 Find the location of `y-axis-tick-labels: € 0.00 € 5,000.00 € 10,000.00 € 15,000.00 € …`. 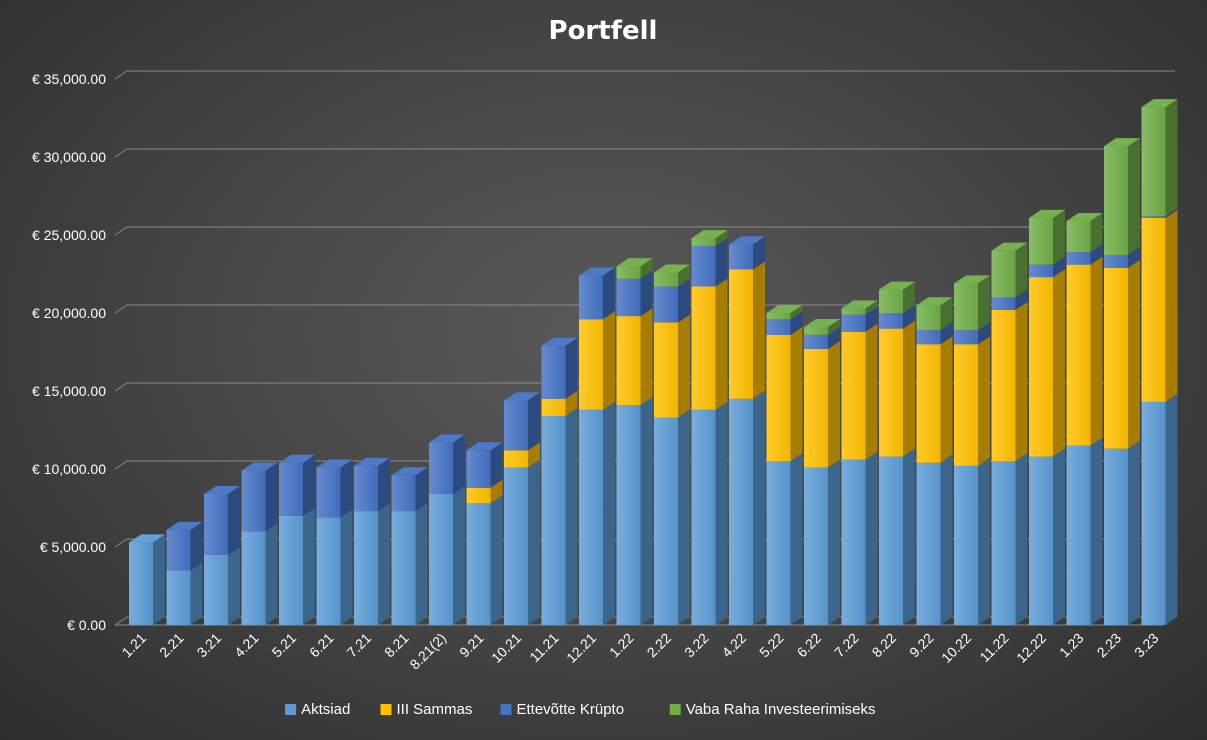

y-axis-tick-labels: € 0.00 € 5,000.00 € 10,000.00 € 15,000.00 € … is located at coordinates (69, 352).